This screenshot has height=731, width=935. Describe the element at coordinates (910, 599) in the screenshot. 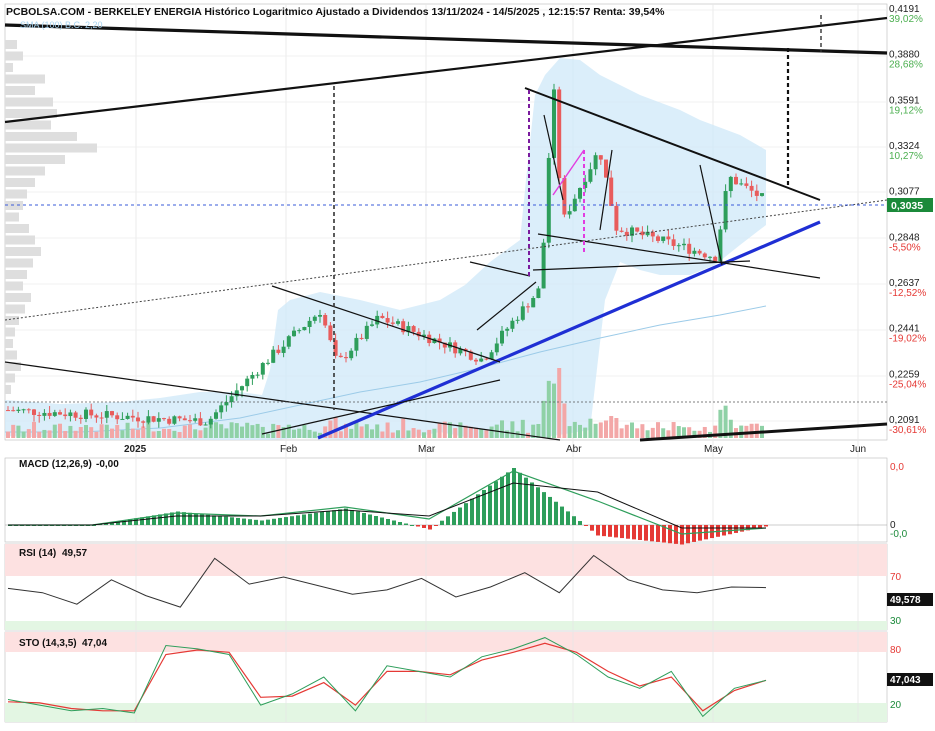

I see `rsi-value-box: 49,578` at that location.